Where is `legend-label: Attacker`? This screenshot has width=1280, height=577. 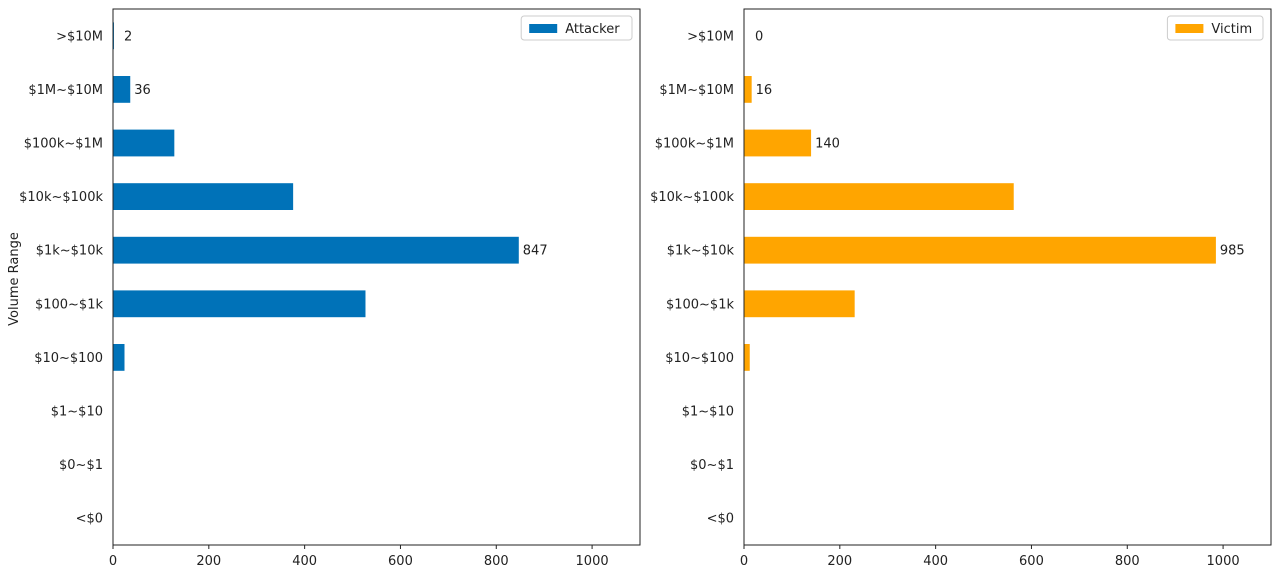 legend-label: Attacker is located at coordinates (592, 29).